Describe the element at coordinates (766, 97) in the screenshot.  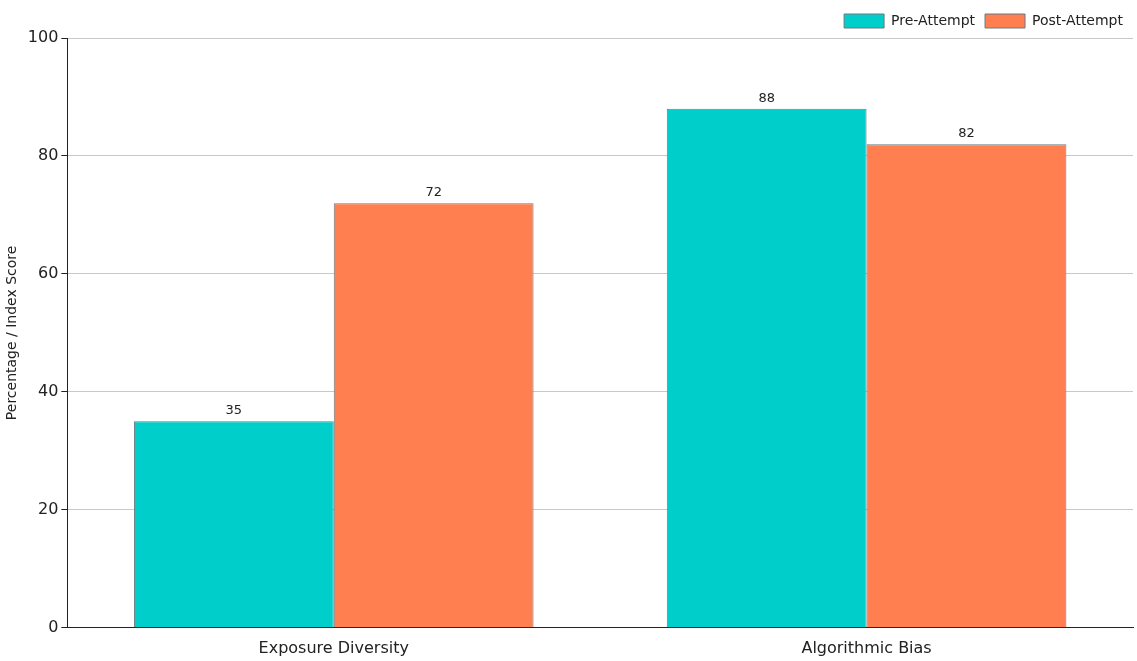
I see `data-label: 88` at that location.